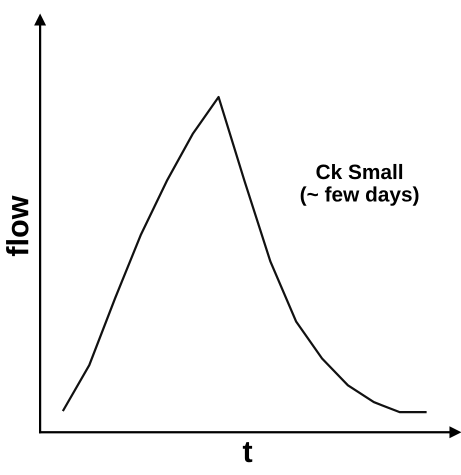 This screenshot has width=461, height=475. What do you see at coordinates (17, 225) in the screenshot?
I see `y-axis-title: flow` at bounding box center [17, 225].